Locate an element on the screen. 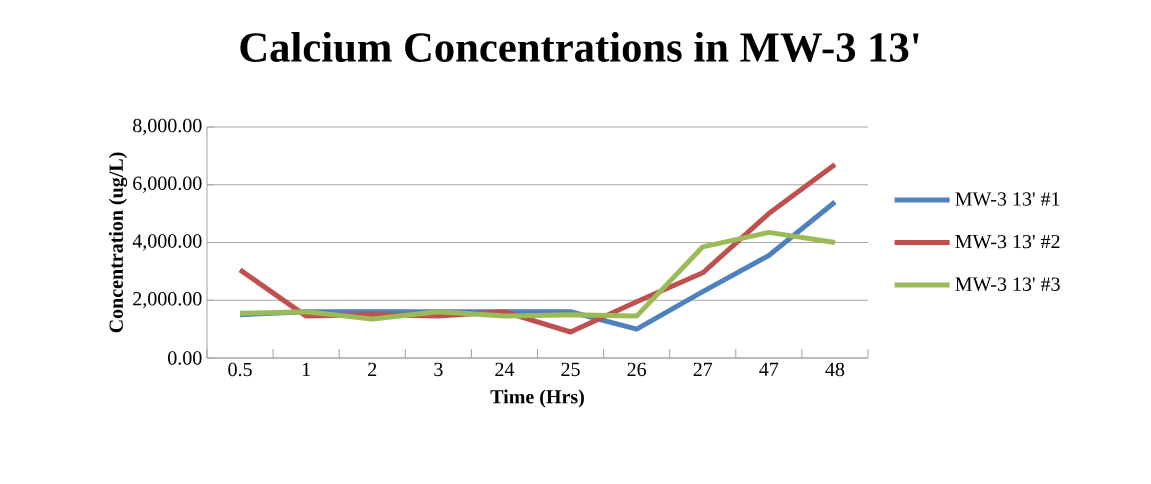 The height and width of the screenshot is (484, 1151). x-tick-label: 27 is located at coordinates (703, 369).